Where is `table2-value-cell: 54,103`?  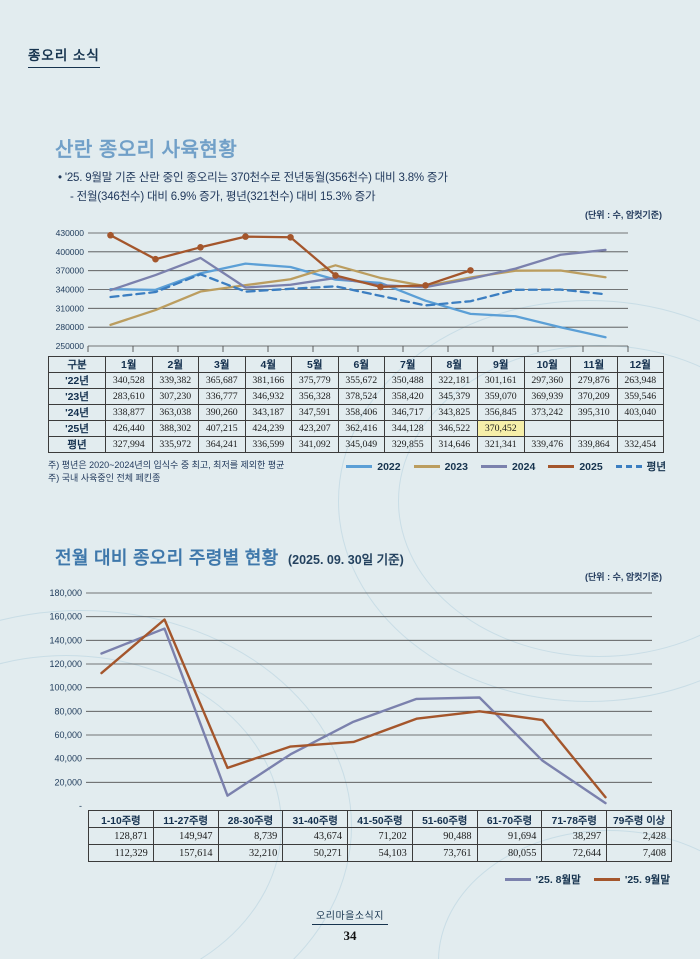
table2-value-cell: 54,103 is located at coordinates (380, 853).